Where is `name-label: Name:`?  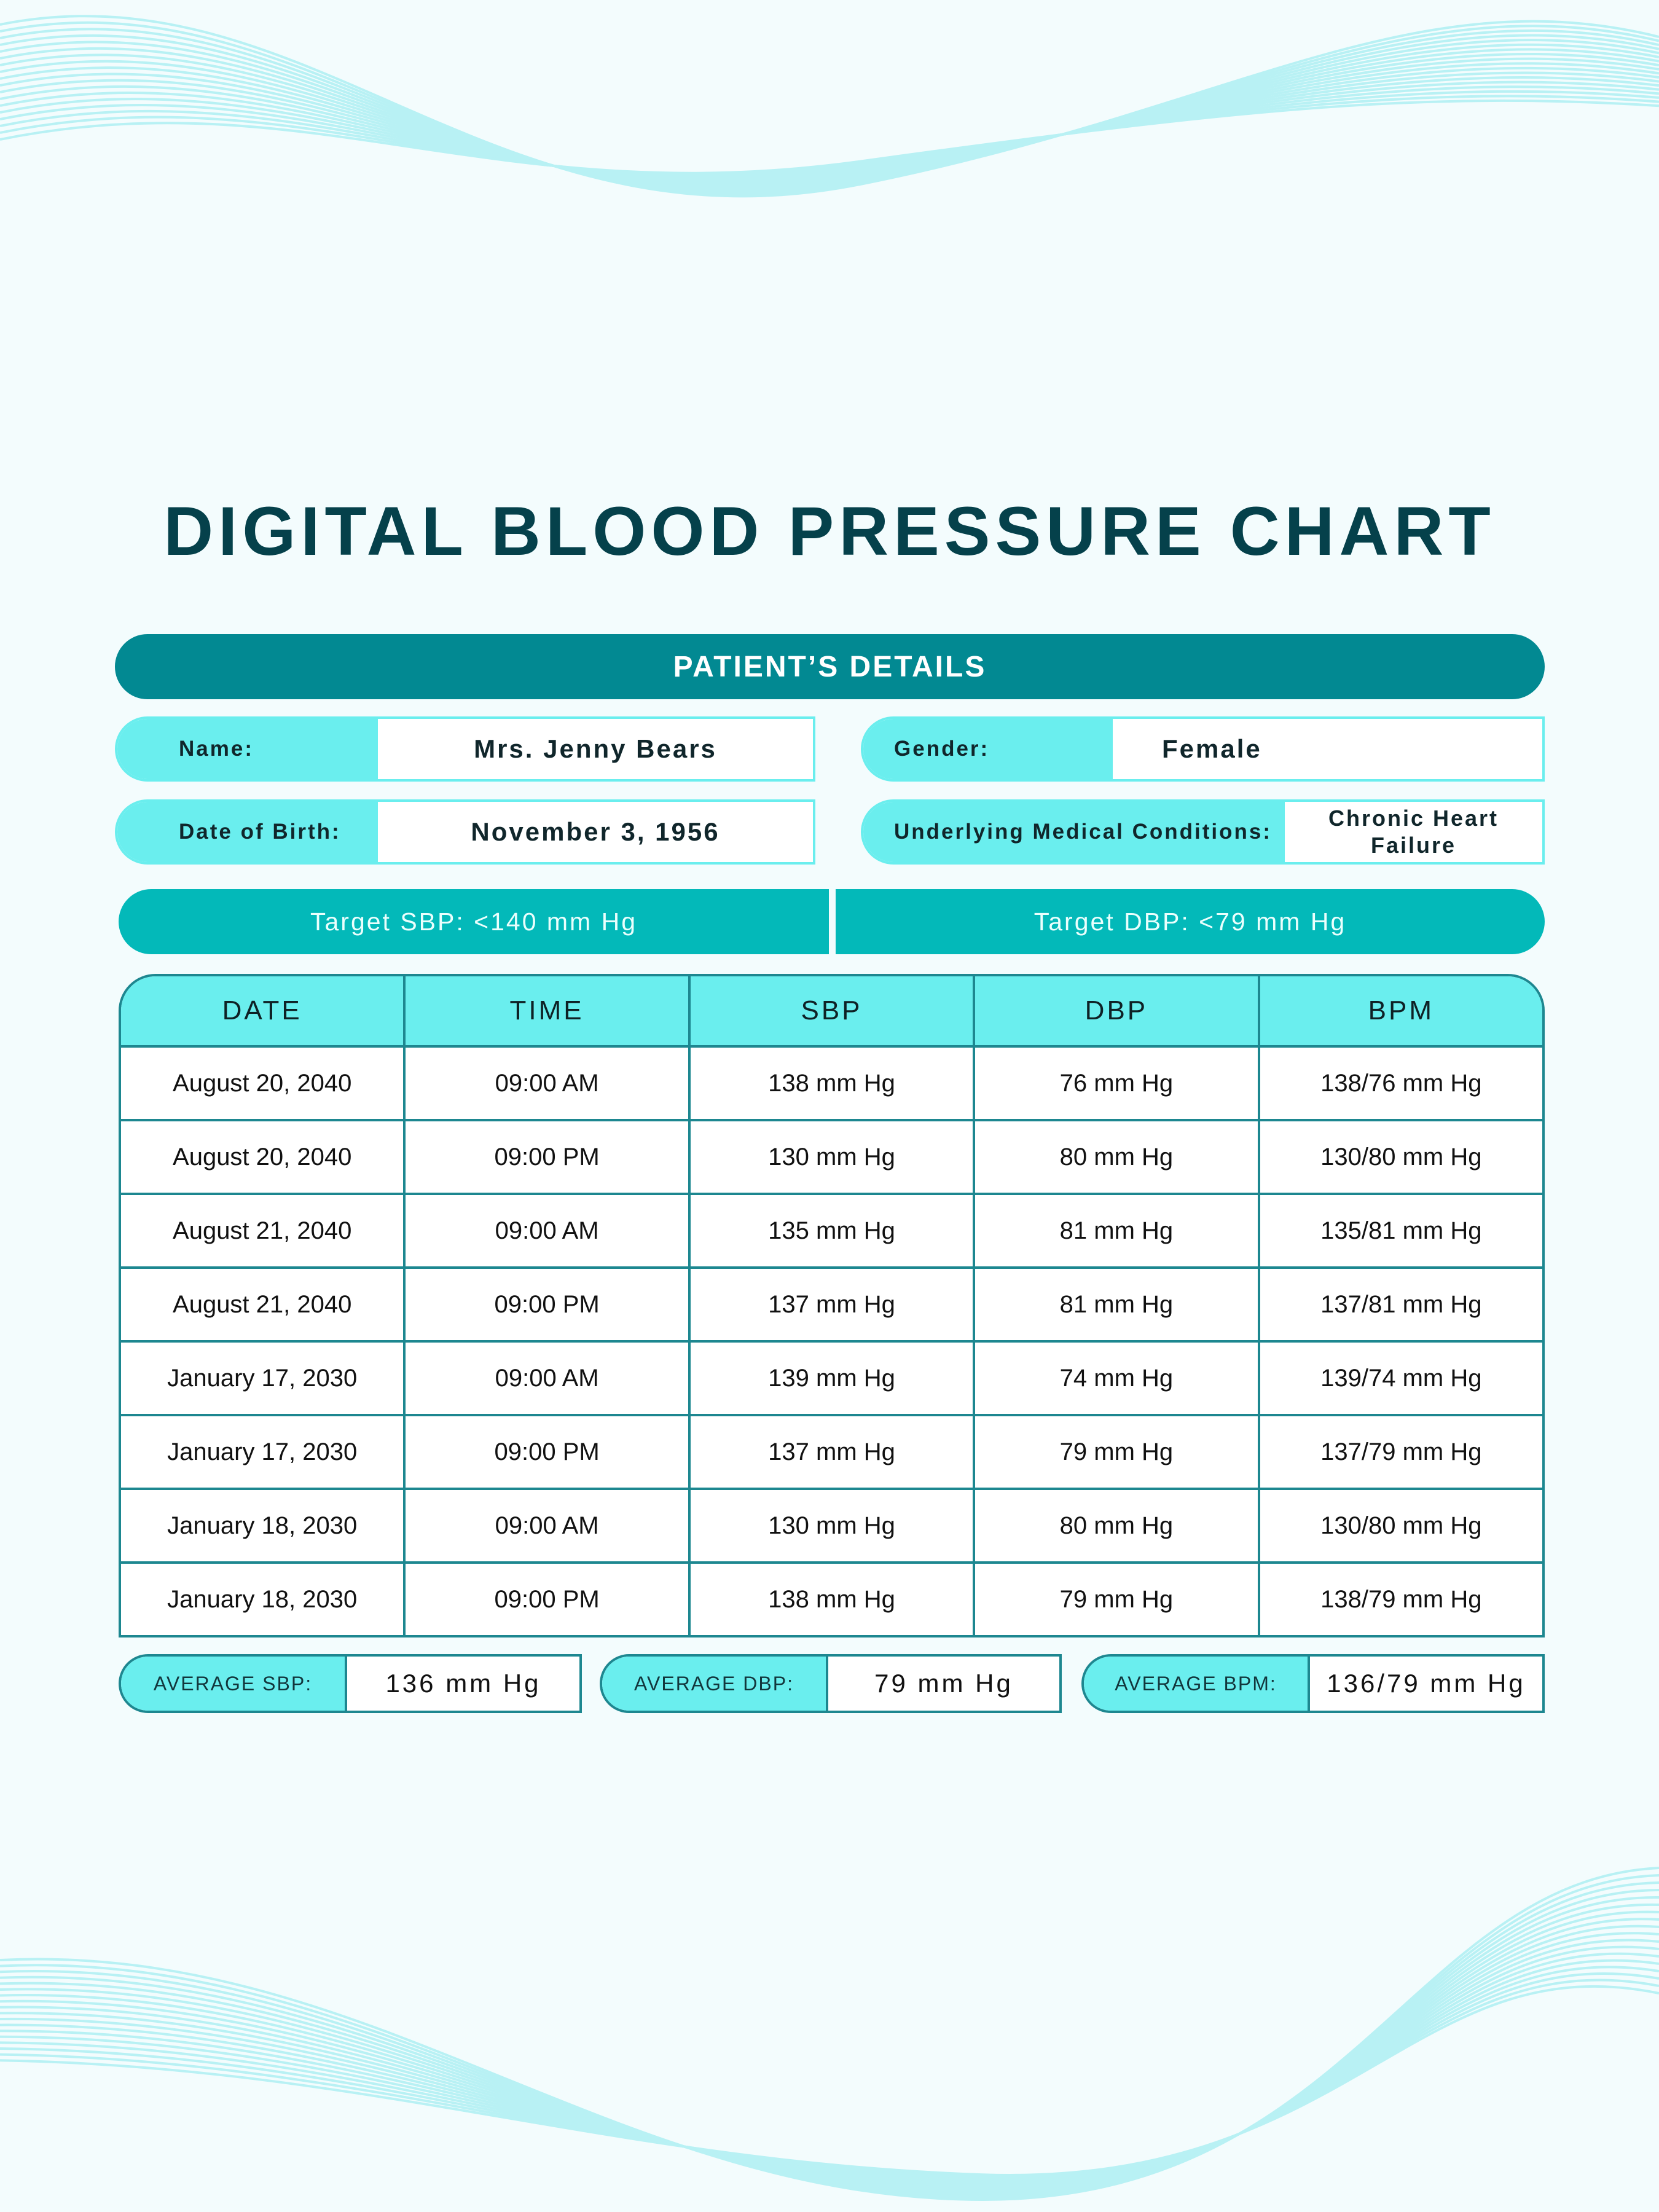
name-label: Name: is located at coordinates (247, 749).